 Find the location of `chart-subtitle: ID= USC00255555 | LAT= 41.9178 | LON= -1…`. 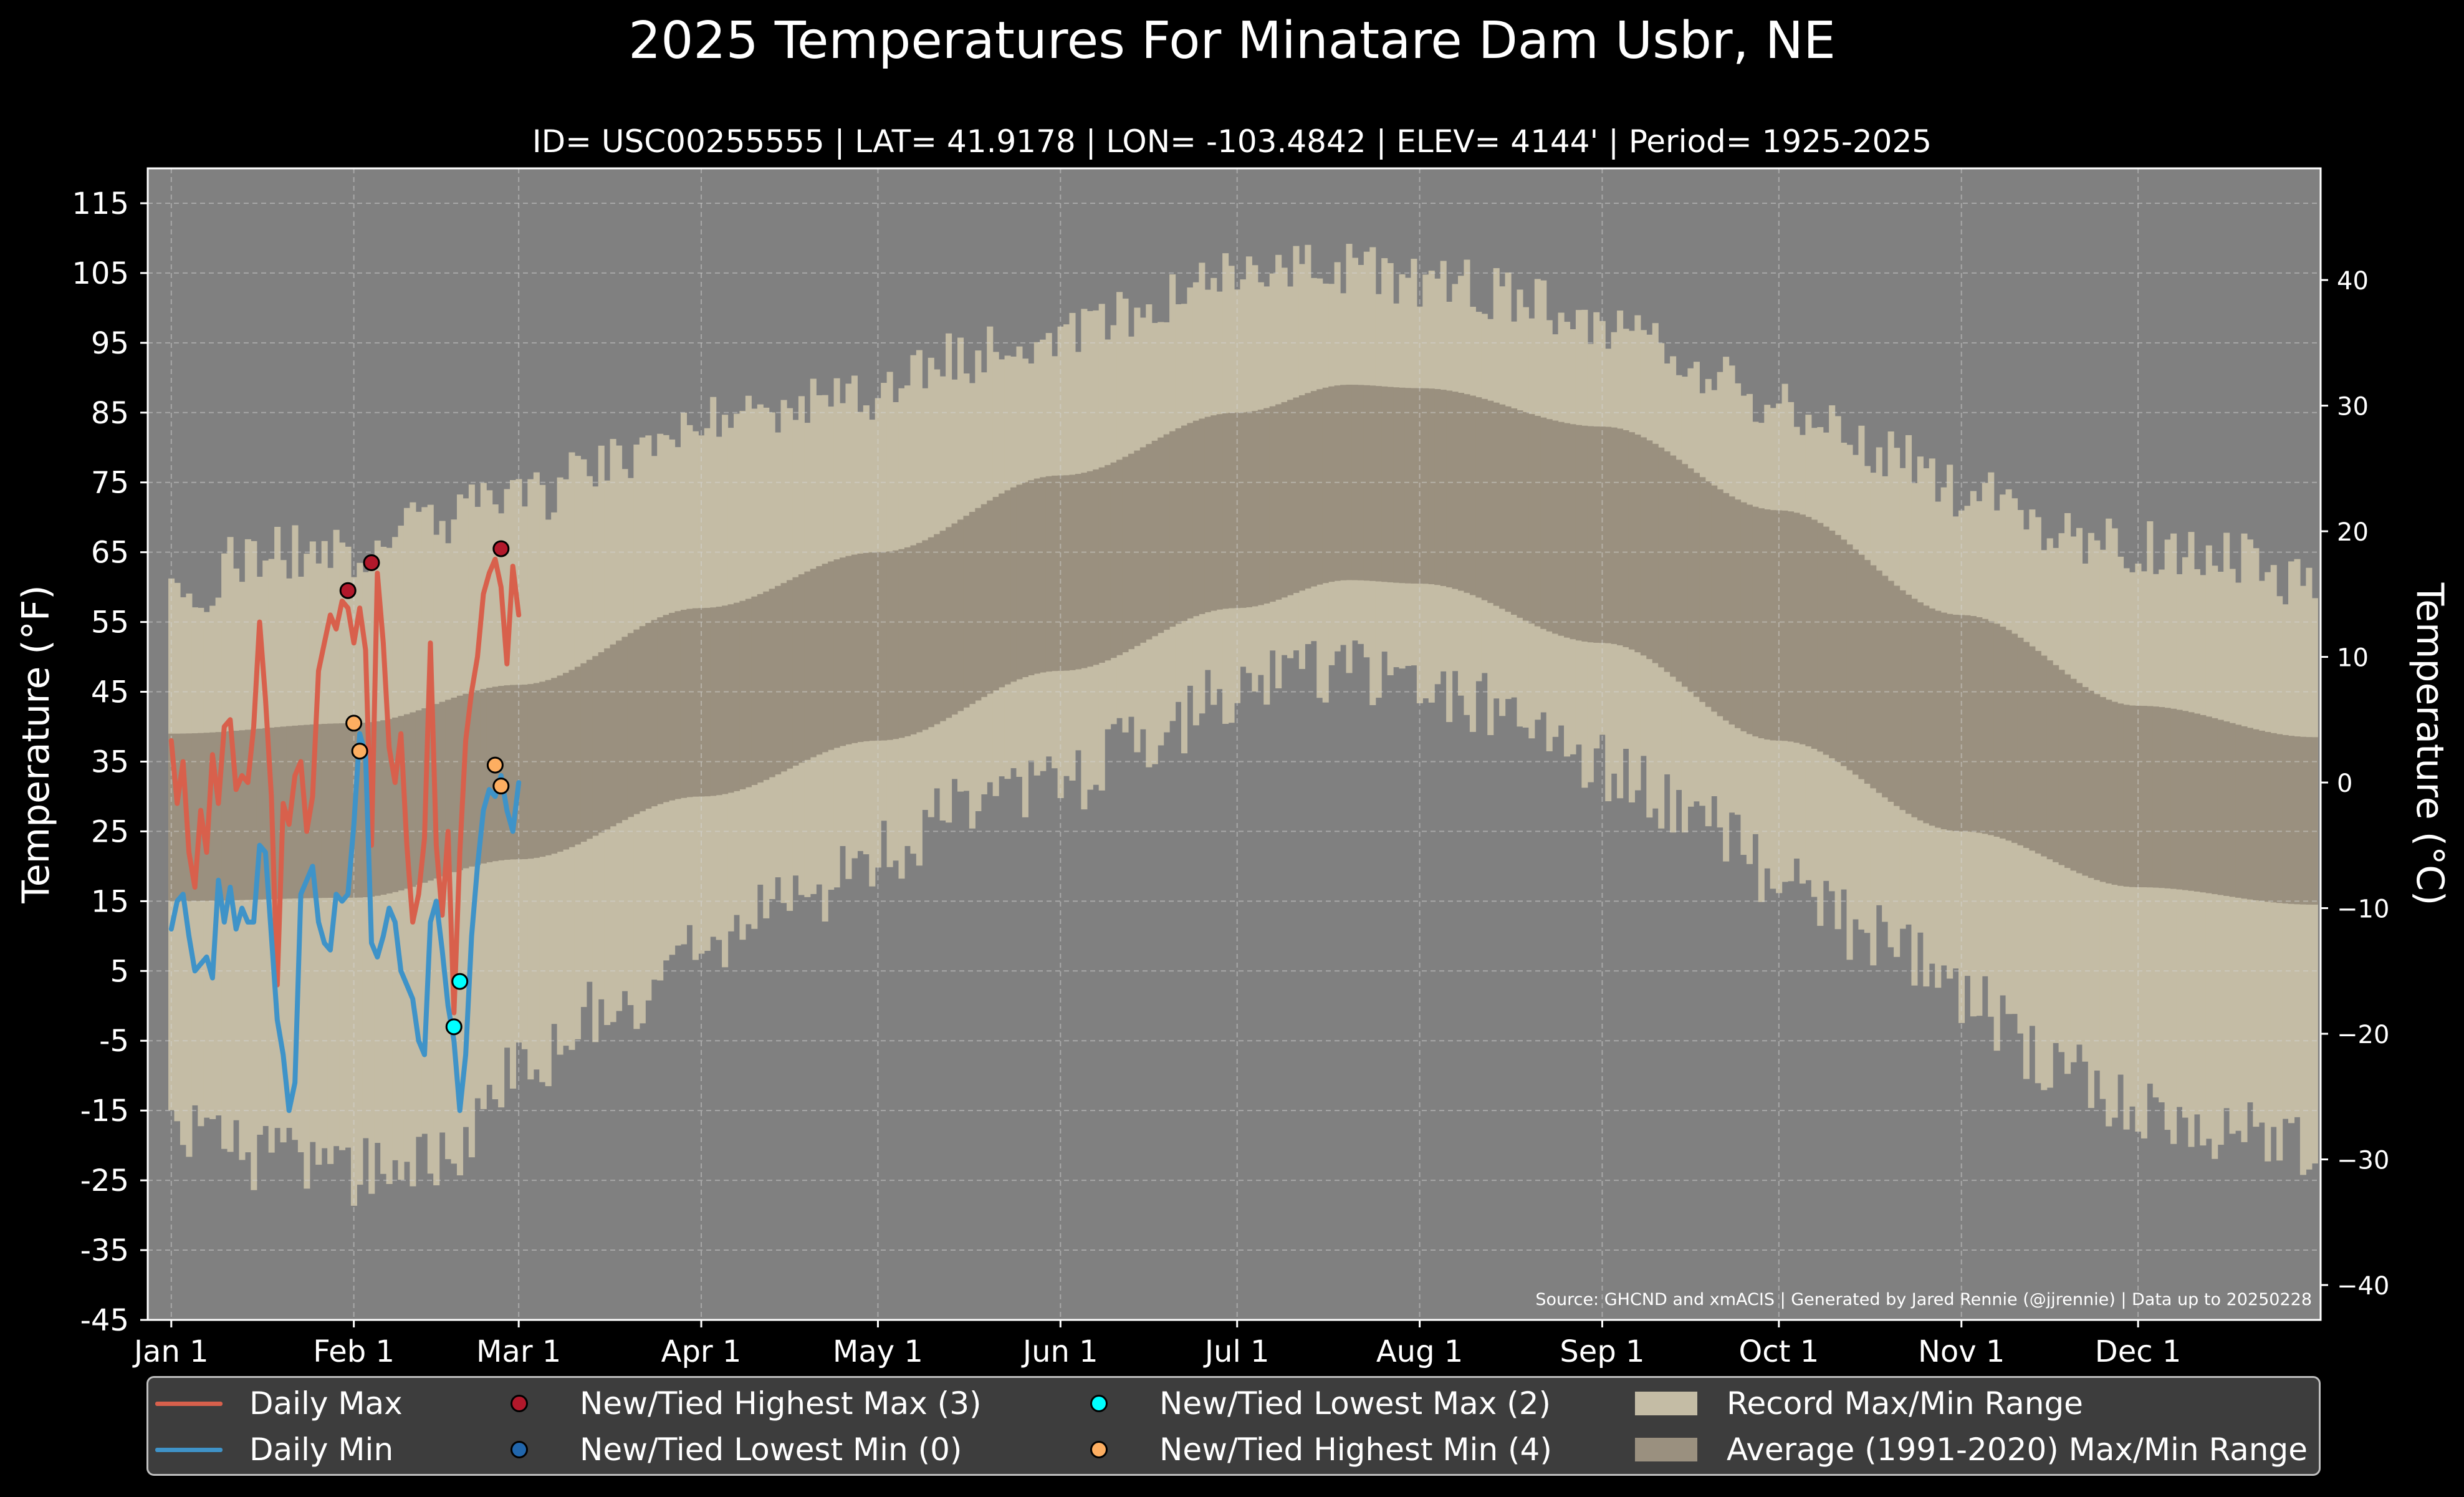

chart-subtitle: ID= USC00255555 | LAT= 41.9178 | LON= -1… is located at coordinates (1232, 141).